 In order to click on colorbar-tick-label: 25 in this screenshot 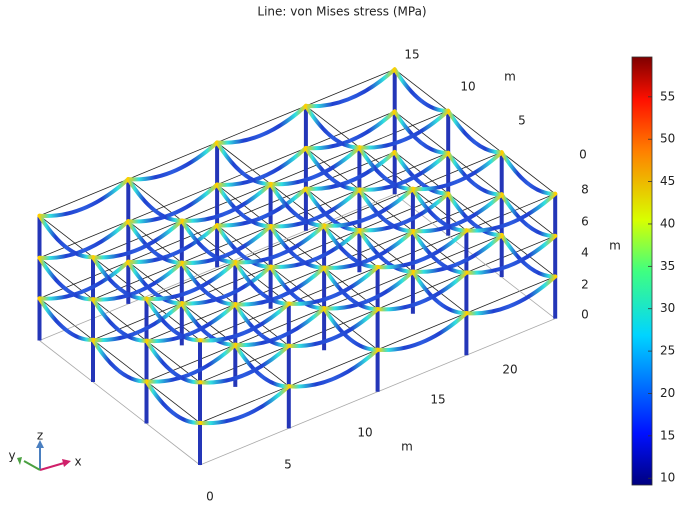, I will do `click(667, 351)`.